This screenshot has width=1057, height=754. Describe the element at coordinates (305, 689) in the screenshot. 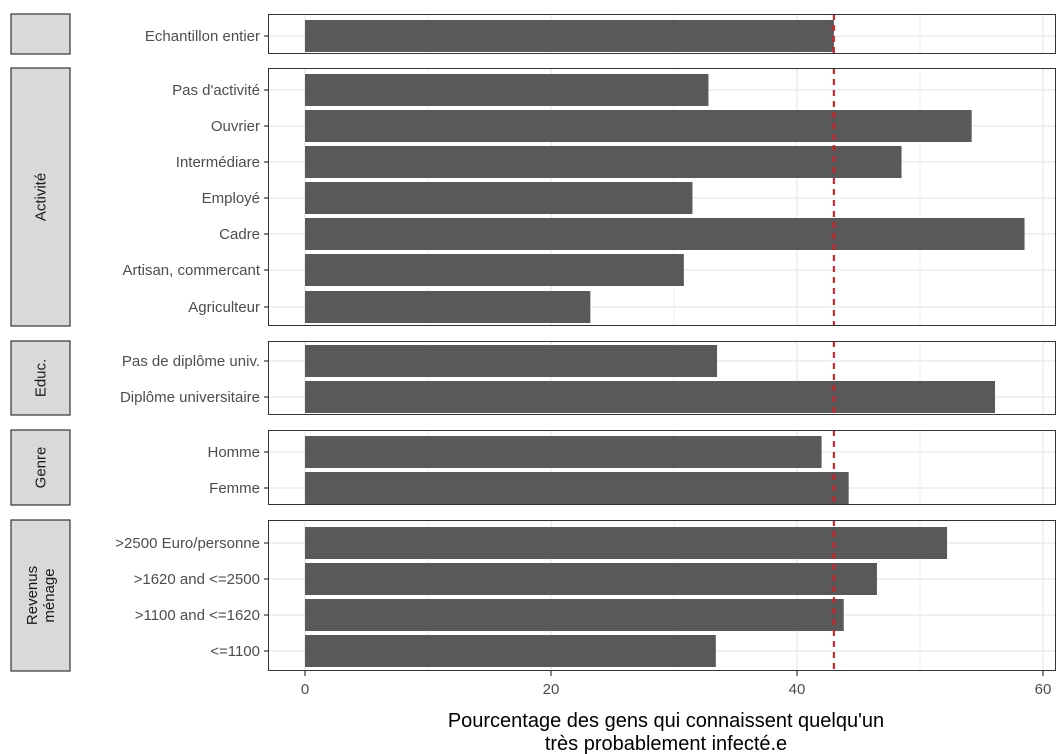

I see `x-tick-label: 0` at that location.